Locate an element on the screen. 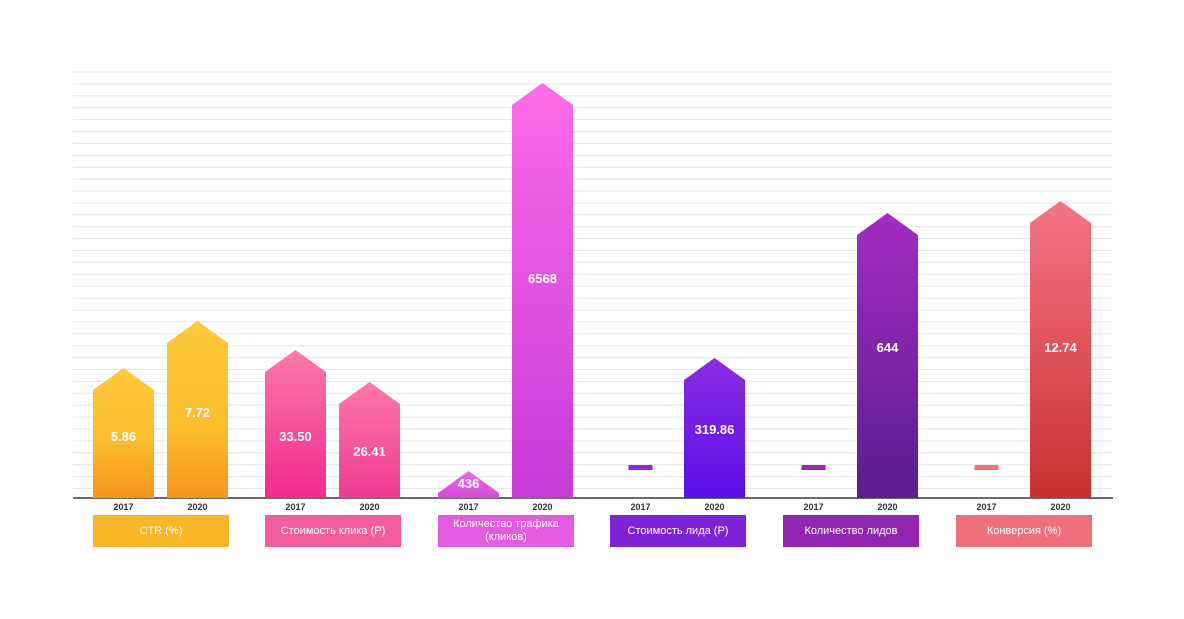 The height and width of the screenshot is (619, 1184). bar-2-2017 is located at coordinates (468, 484).